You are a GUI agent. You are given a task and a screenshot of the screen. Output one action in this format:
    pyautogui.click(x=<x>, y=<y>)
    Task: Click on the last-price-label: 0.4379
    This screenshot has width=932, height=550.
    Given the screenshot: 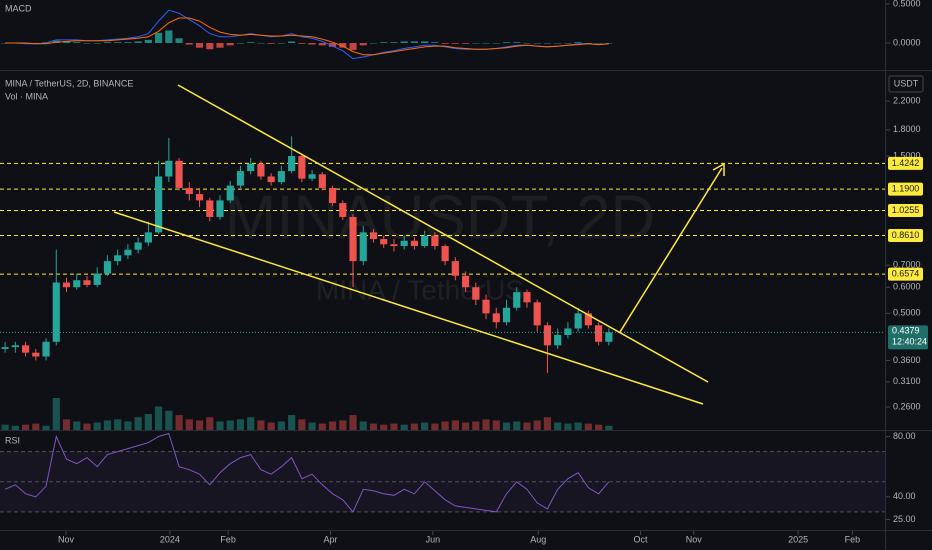 What is the action you would take?
    pyautogui.click(x=906, y=331)
    